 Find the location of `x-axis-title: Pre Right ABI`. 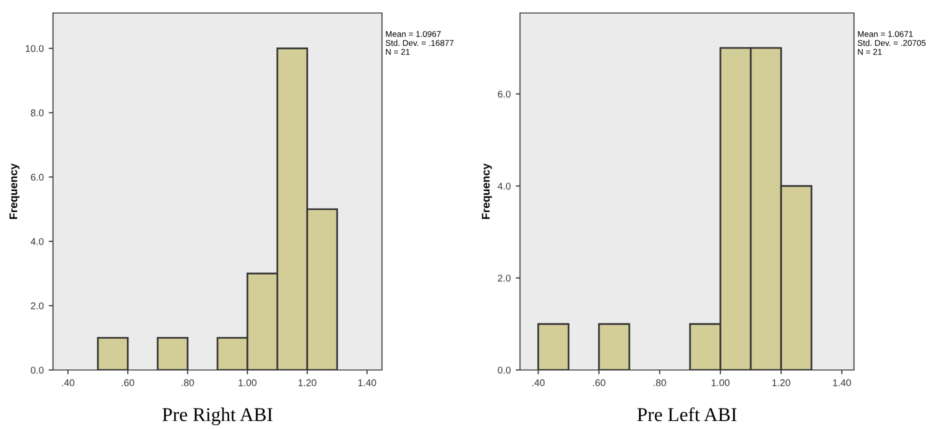

x-axis-title: Pre Right ABI is located at coordinates (217, 417).